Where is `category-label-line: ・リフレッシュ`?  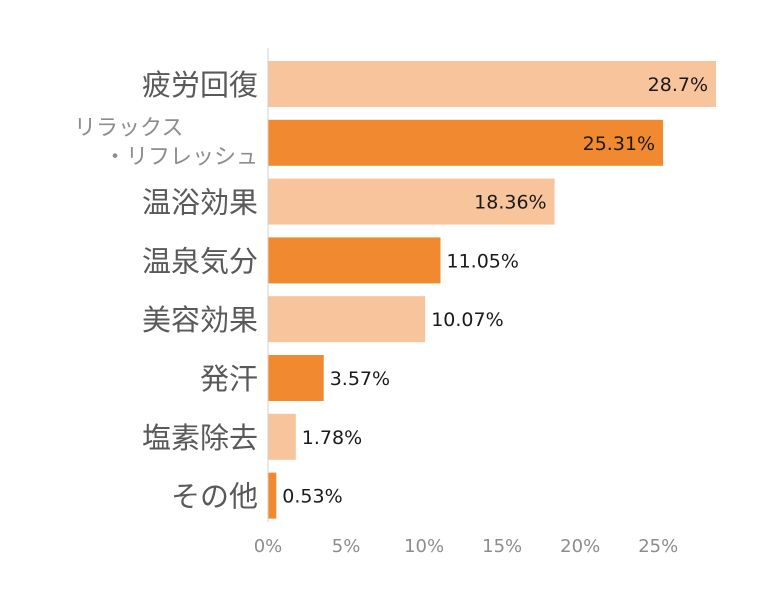 category-label-line: ・リフレッシュ is located at coordinates (181, 157).